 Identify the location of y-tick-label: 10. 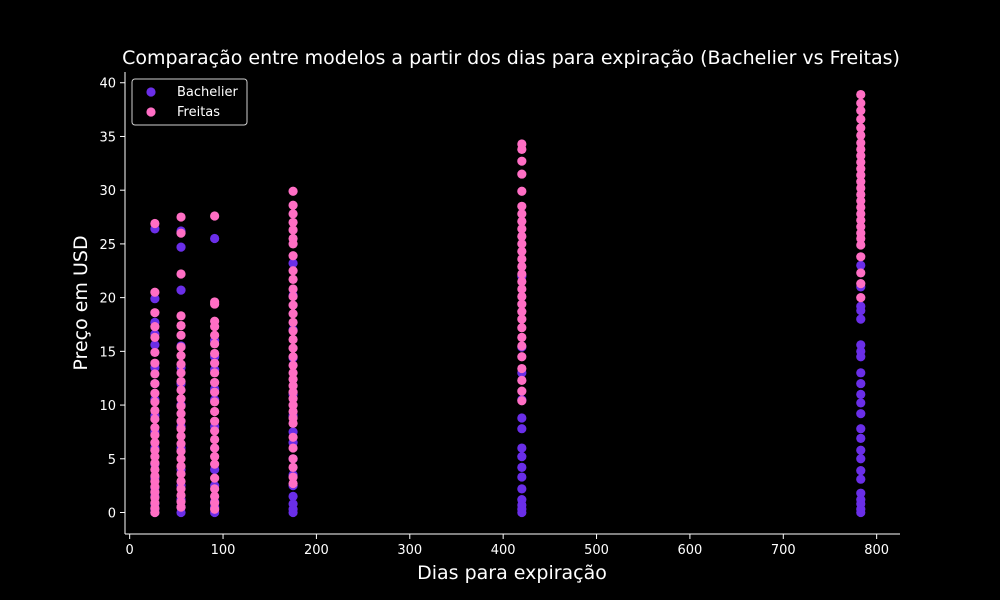
(107, 406).